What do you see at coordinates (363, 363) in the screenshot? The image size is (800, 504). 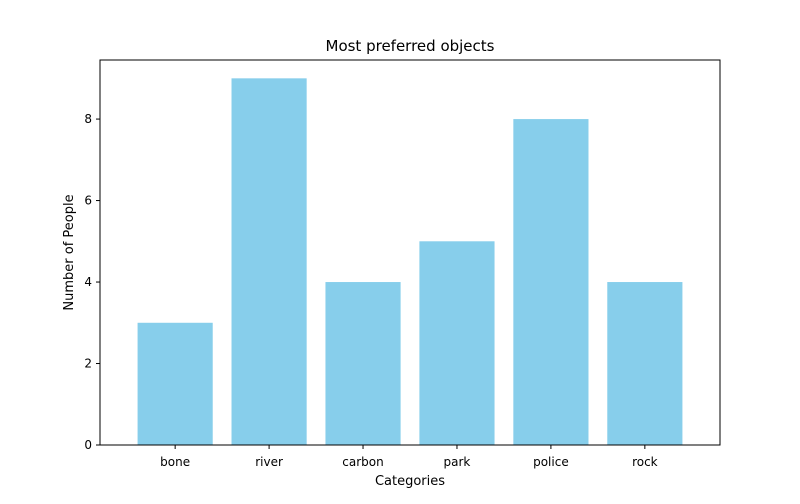 I see `bar-carbon` at bounding box center [363, 363].